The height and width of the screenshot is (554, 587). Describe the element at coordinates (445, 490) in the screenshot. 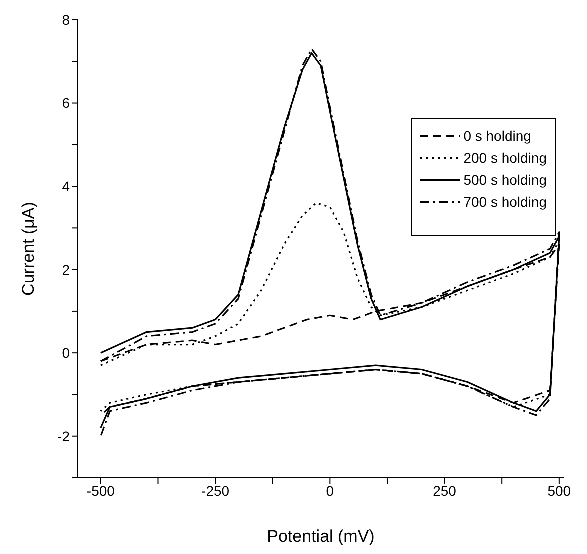

I see `x-tick-label: 250` at that location.